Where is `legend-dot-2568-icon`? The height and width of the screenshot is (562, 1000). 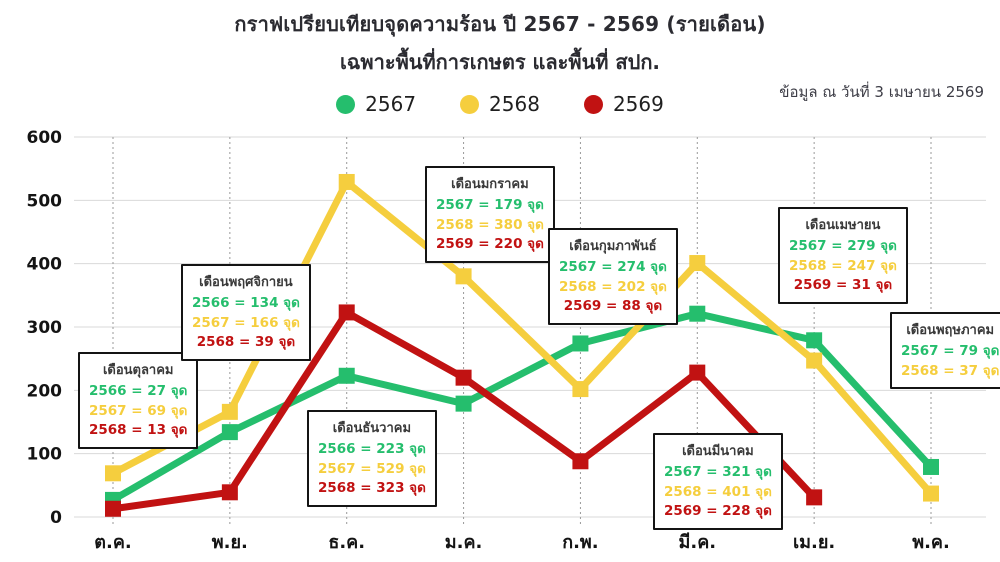 legend-dot-2568-icon is located at coordinates (470, 104).